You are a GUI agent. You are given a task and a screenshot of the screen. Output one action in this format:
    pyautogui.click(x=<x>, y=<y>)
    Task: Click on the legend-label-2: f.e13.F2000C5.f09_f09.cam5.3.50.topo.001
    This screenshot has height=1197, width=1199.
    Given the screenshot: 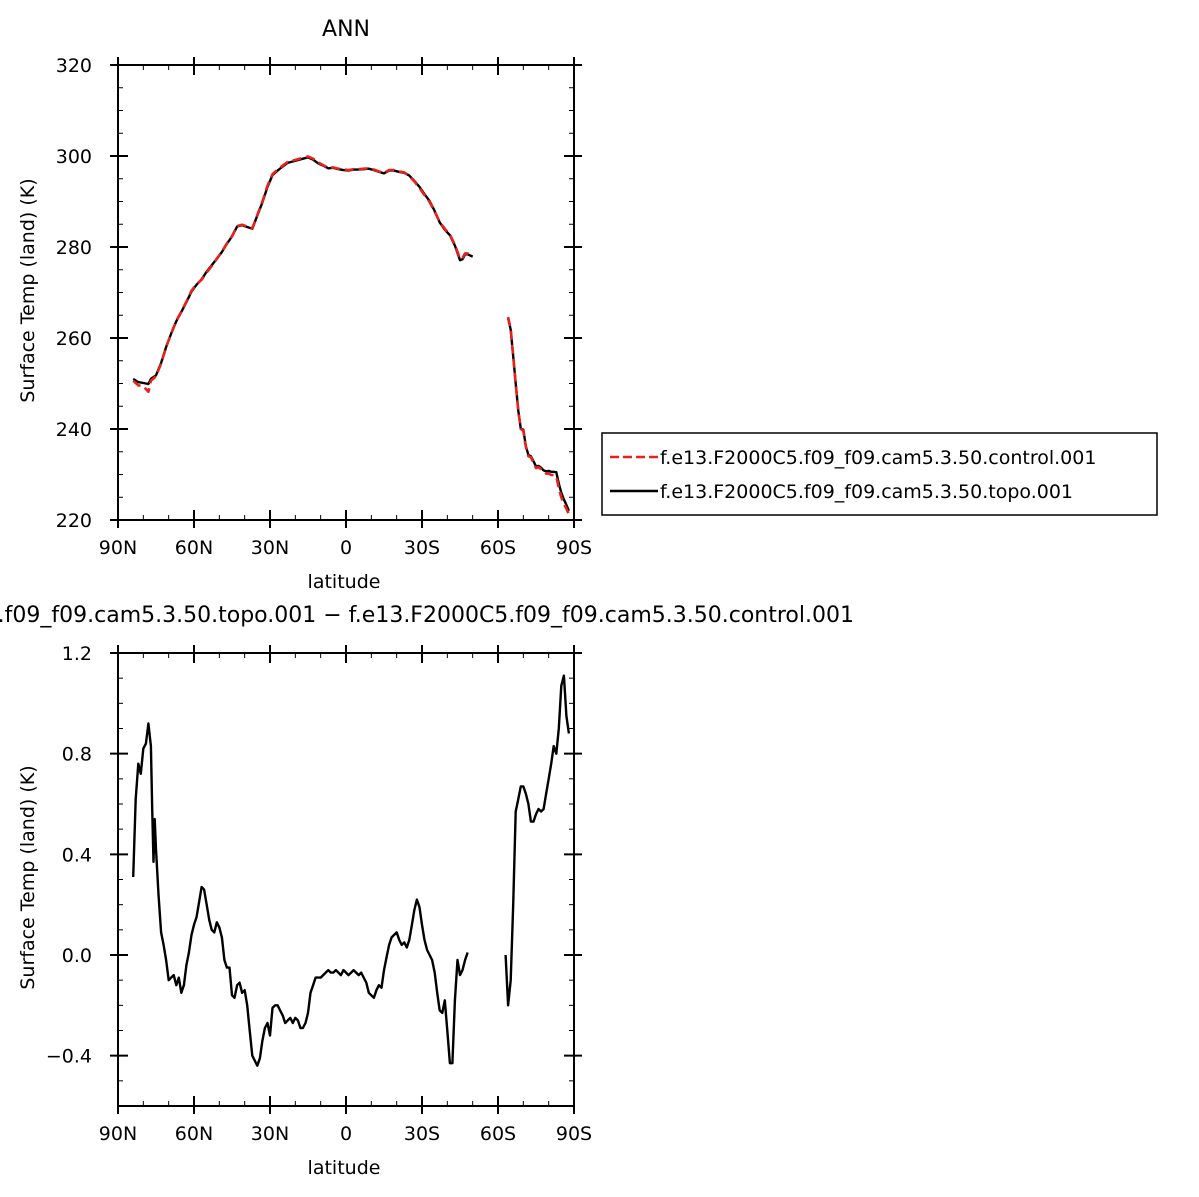 What is the action you would take?
    pyautogui.click(x=866, y=492)
    